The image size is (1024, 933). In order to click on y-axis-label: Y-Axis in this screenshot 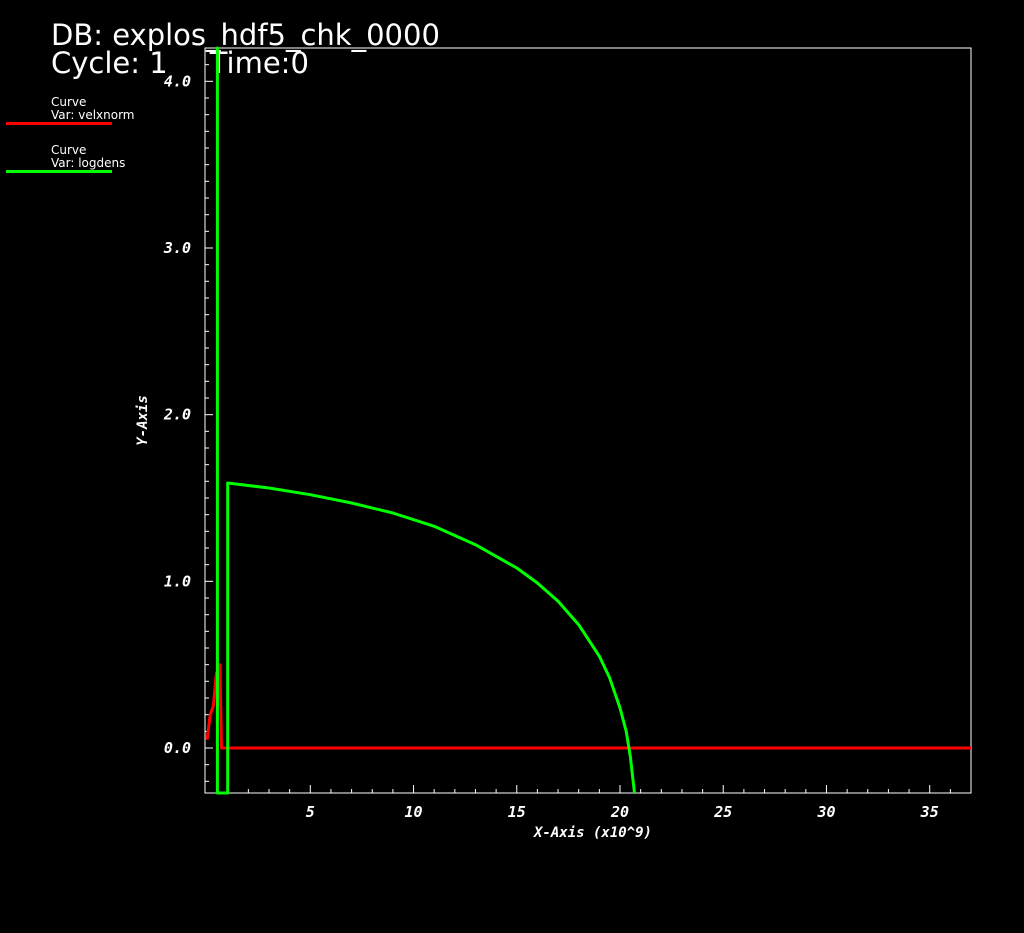, I will do `click(143, 420)`.